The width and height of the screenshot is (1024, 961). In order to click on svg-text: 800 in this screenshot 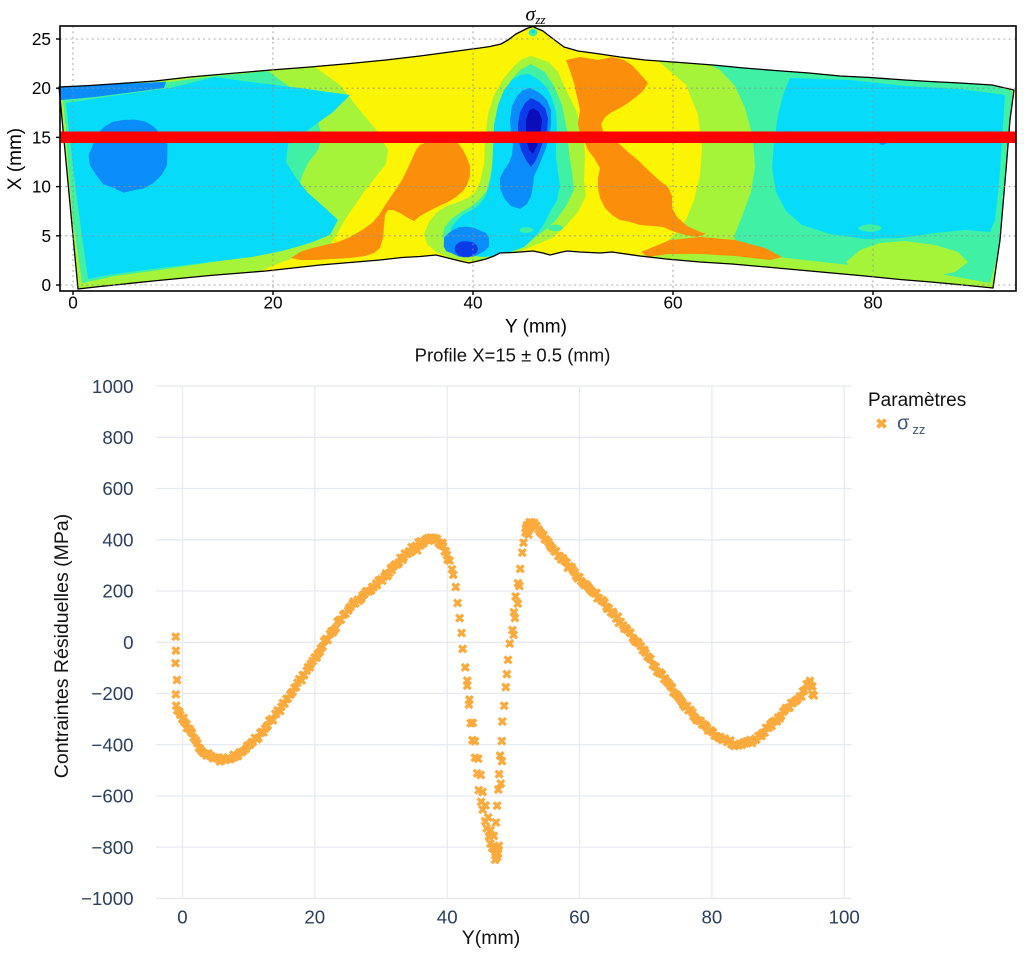, I will do `click(117, 437)`.